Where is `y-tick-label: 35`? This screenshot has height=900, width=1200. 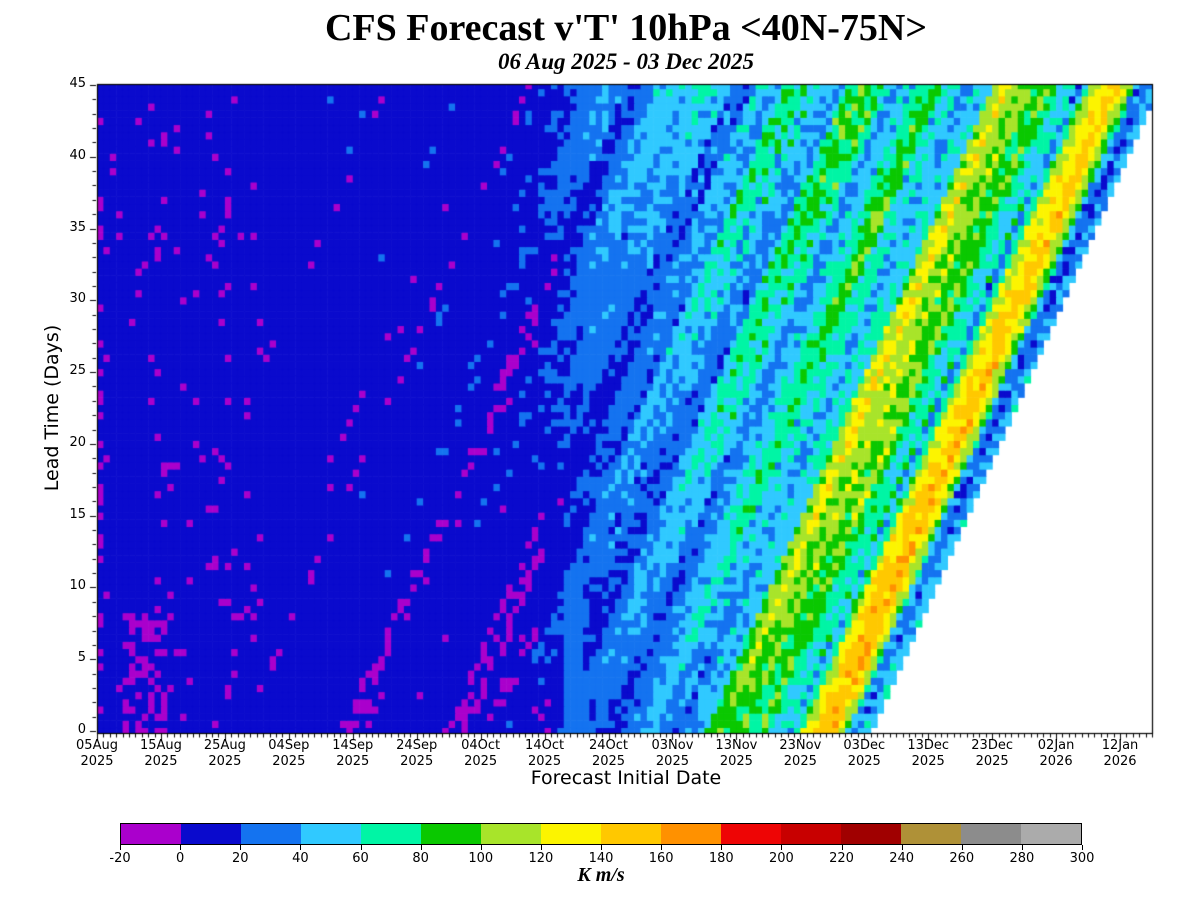
y-tick-label: 35 is located at coordinates (77, 227).